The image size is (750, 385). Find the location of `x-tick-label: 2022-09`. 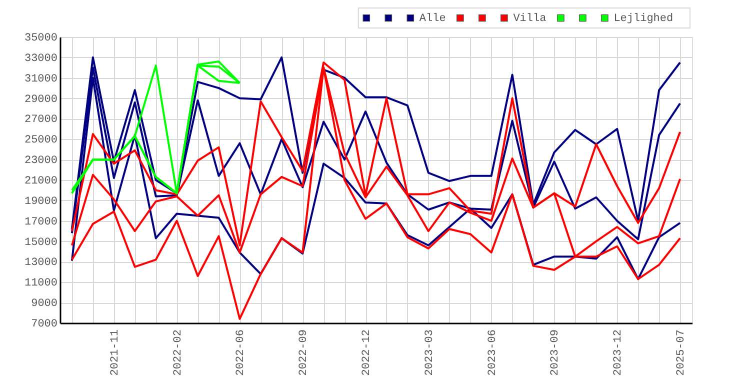

x-tick-label: 2022-09 is located at coordinates (304, 353).